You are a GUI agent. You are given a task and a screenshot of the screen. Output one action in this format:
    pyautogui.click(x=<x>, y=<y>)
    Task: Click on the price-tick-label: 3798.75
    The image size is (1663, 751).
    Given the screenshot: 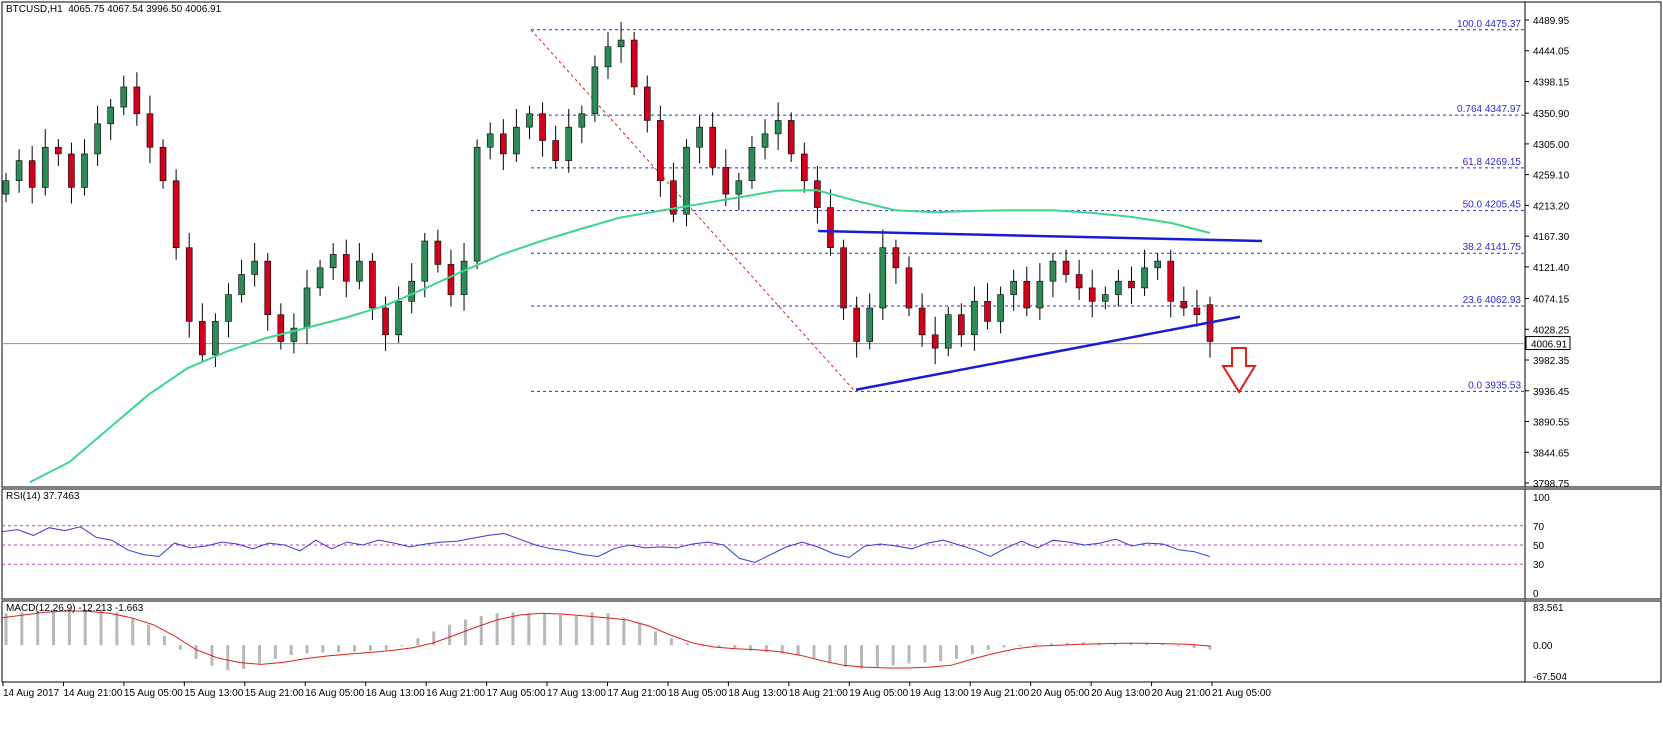 What is the action you would take?
    pyautogui.click(x=1551, y=484)
    